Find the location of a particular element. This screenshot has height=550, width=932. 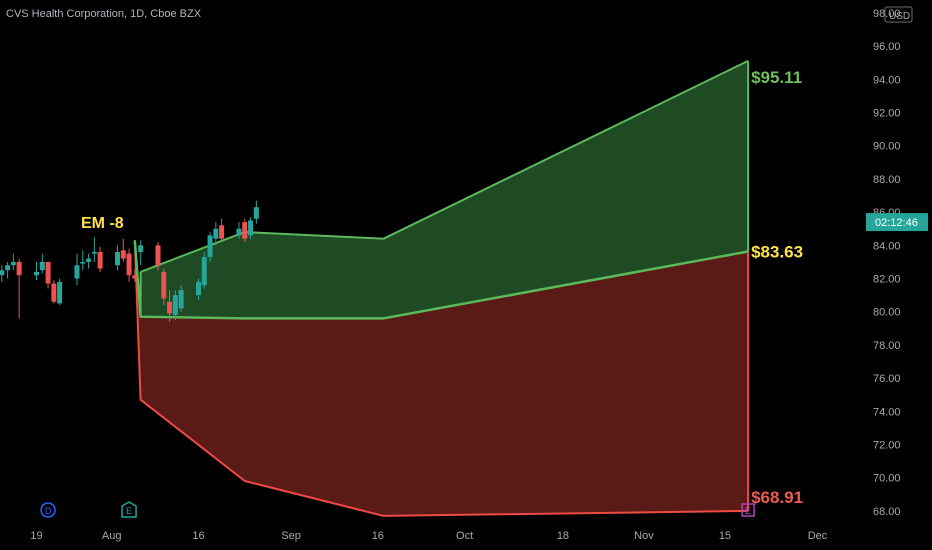

price-tick-label: 82.00 is located at coordinates (887, 280).